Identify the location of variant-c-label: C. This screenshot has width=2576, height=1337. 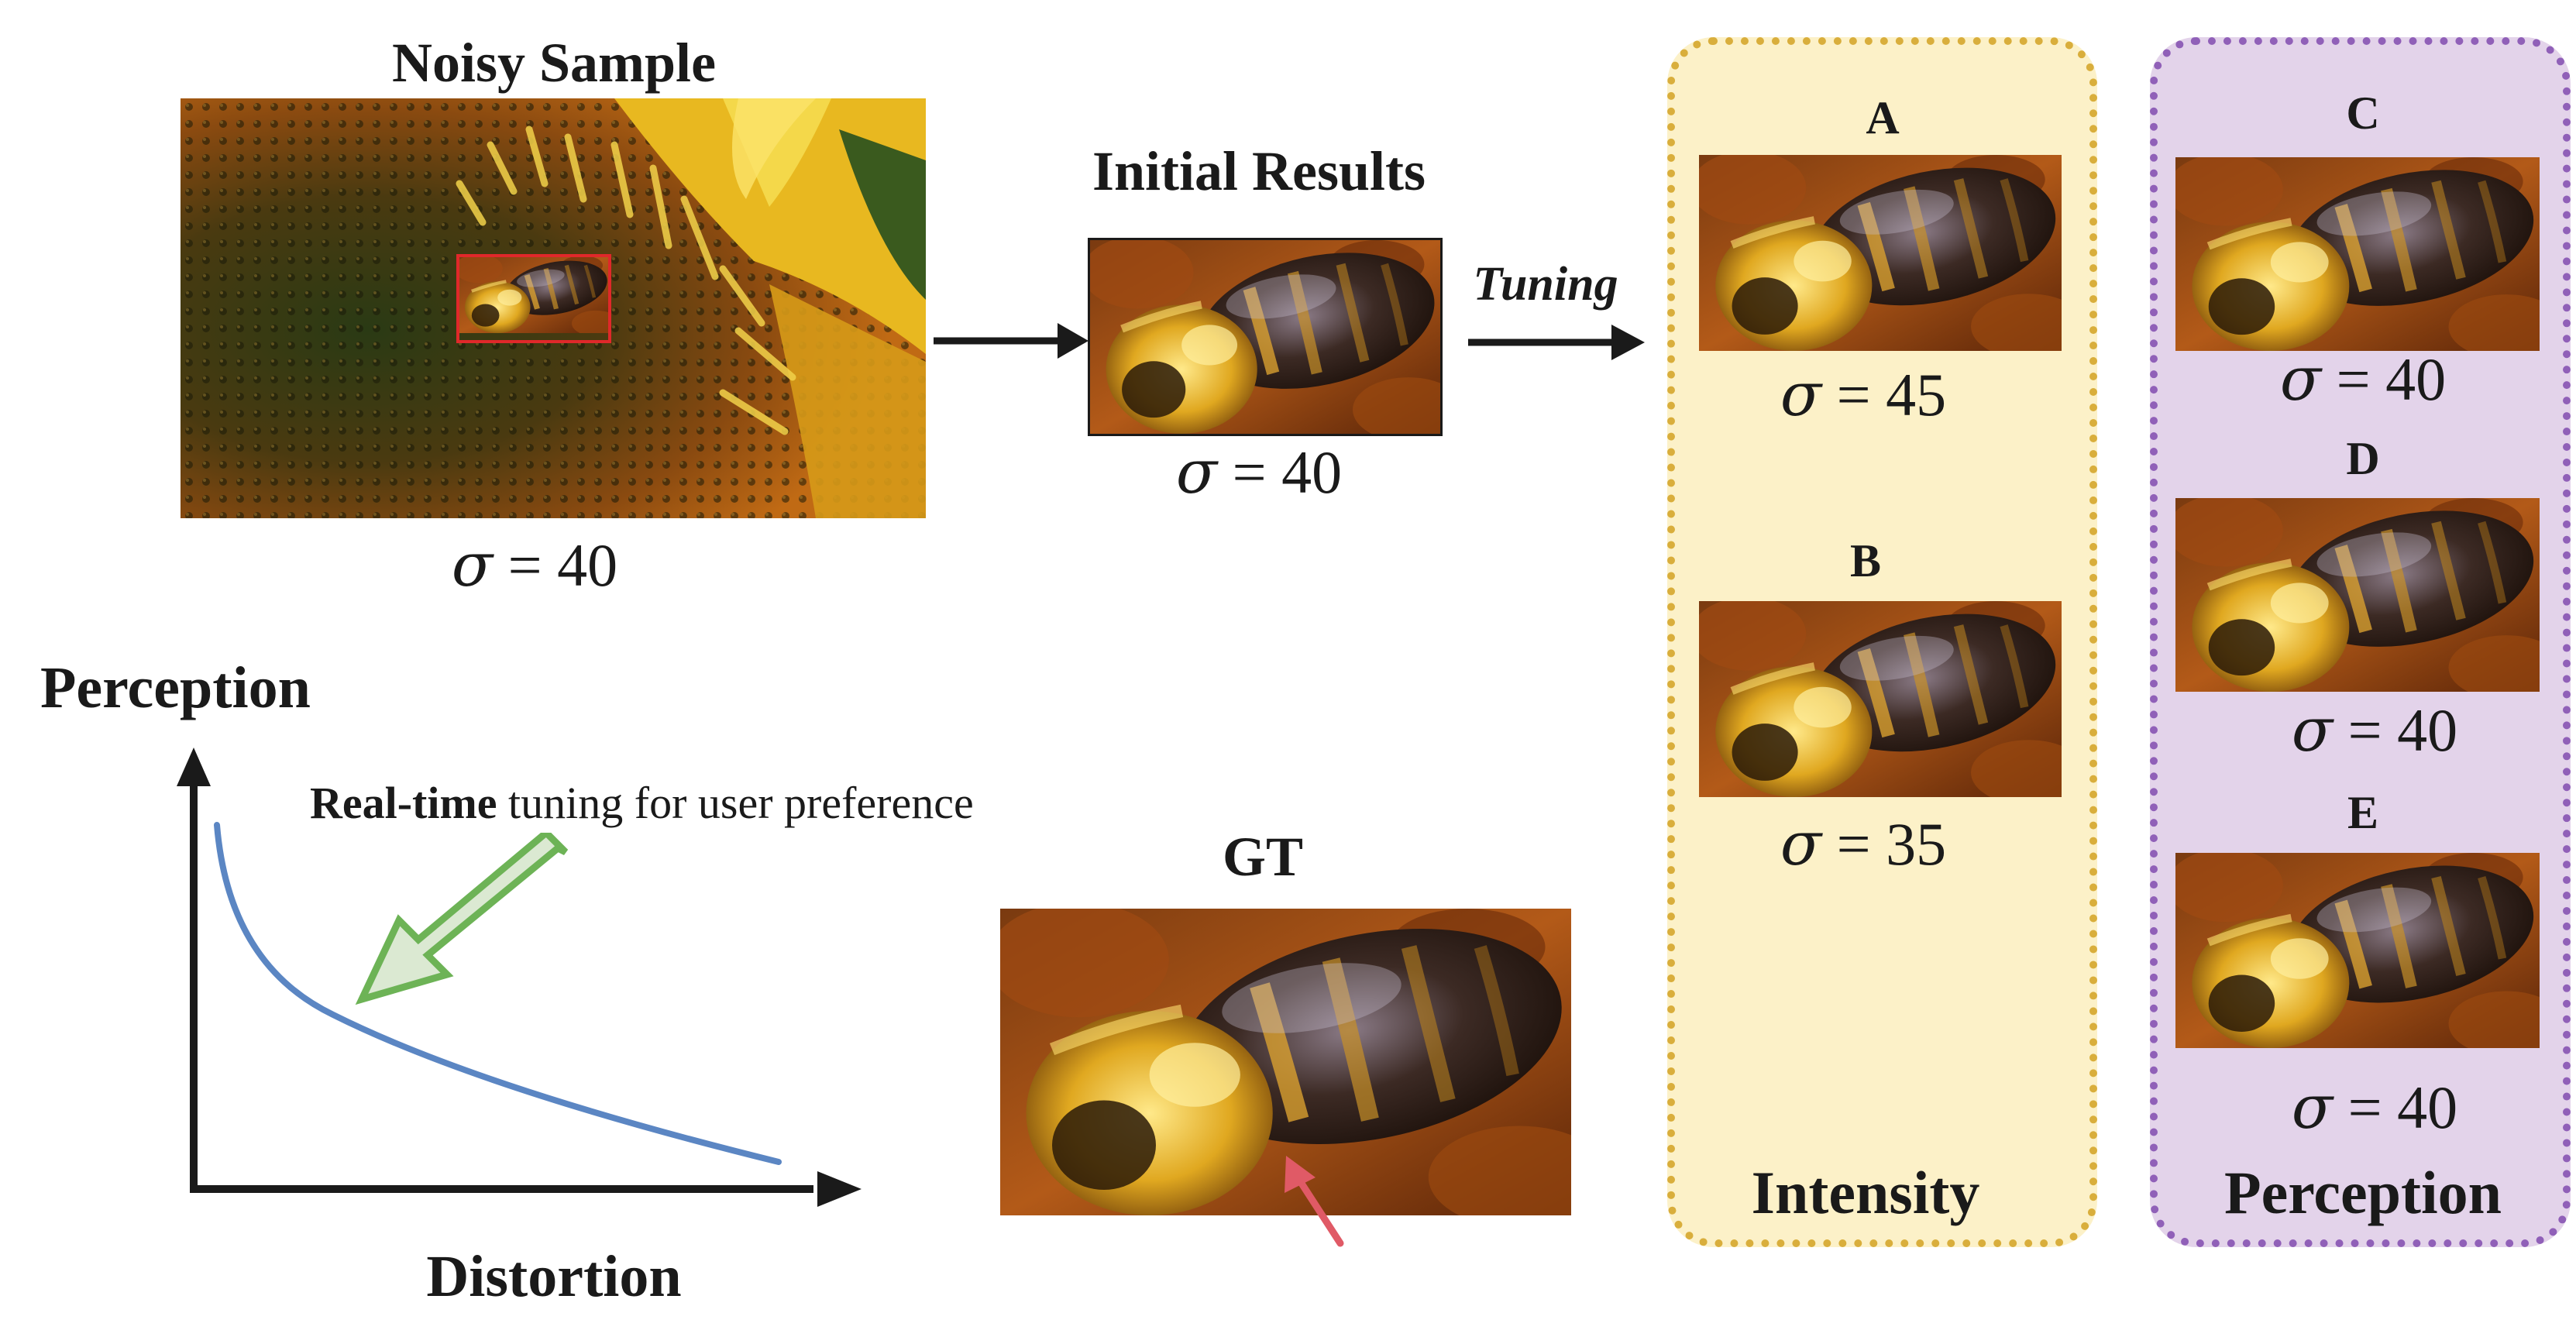
(2363, 114).